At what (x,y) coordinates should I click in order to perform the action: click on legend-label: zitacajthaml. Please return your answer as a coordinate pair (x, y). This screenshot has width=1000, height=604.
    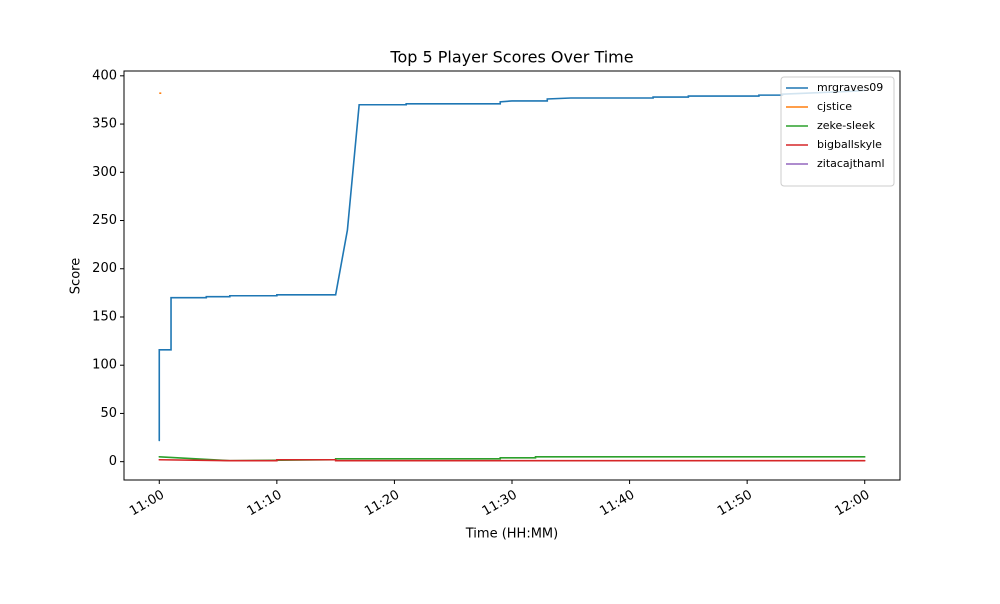
    Looking at the image, I should click on (851, 163).